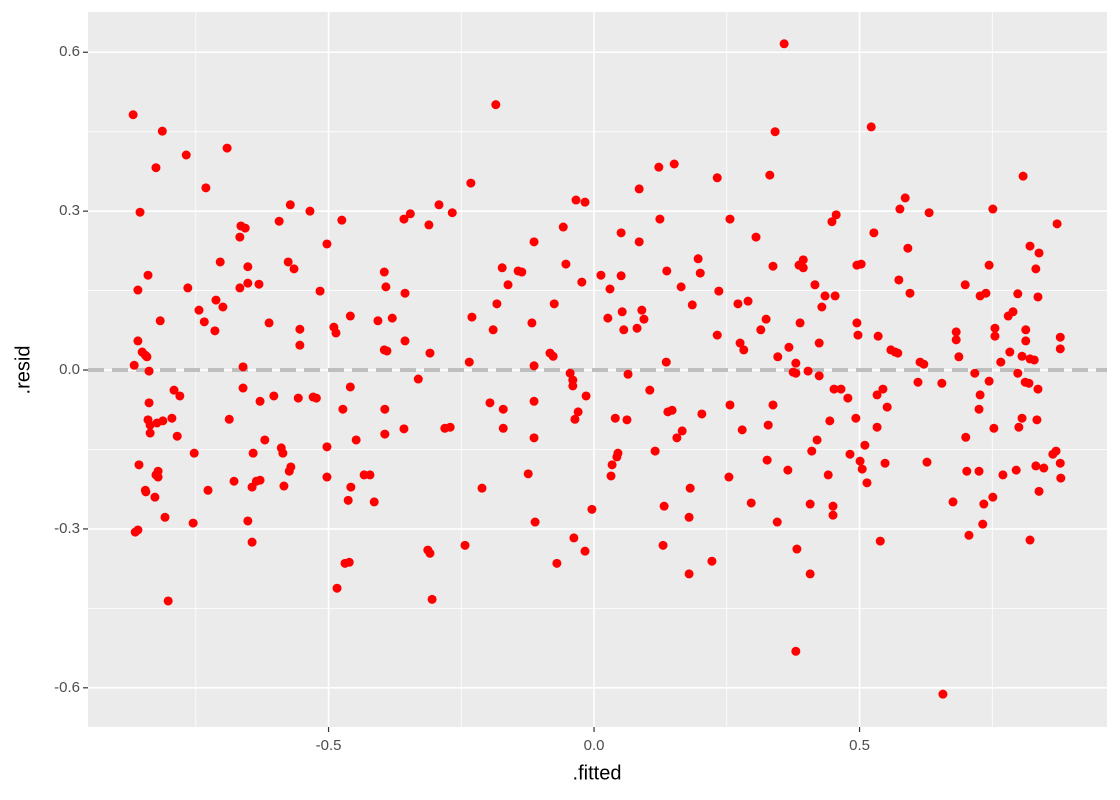 The height and width of the screenshot is (800, 1120). Describe the element at coordinates (69, 210) in the screenshot. I see `y-tick-label: 0.3` at that location.